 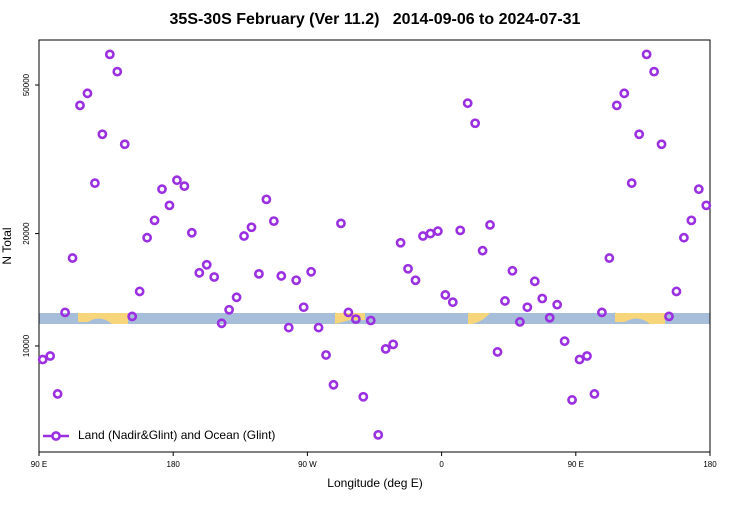 What do you see at coordinates (7, 245) in the screenshot?
I see `y-axis-label: N Total` at bounding box center [7, 245].